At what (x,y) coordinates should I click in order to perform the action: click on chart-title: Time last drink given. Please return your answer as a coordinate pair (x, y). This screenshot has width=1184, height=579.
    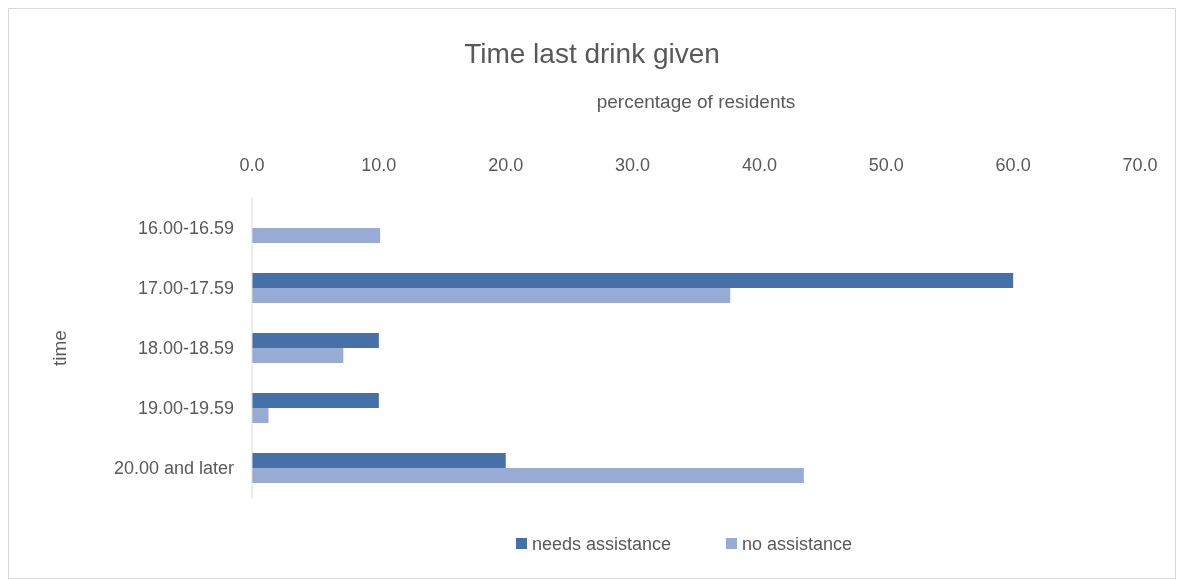
    Looking at the image, I should click on (592, 53).